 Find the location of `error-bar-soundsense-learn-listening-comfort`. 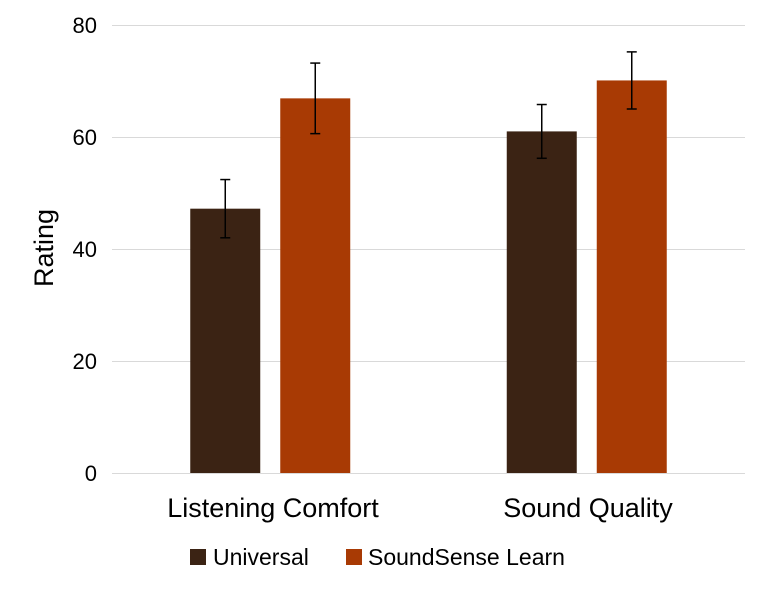

error-bar-soundsense-learn-listening-comfort is located at coordinates (315, 98).